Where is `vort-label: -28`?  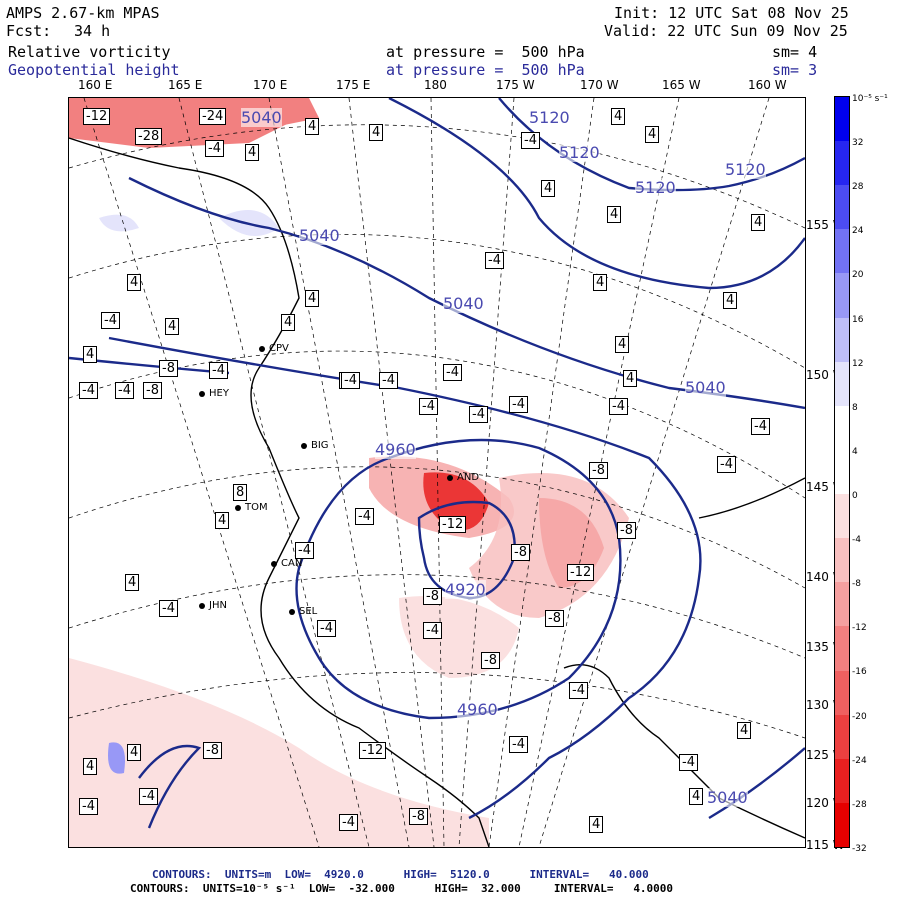
vort-label: -28 is located at coordinates (149, 136).